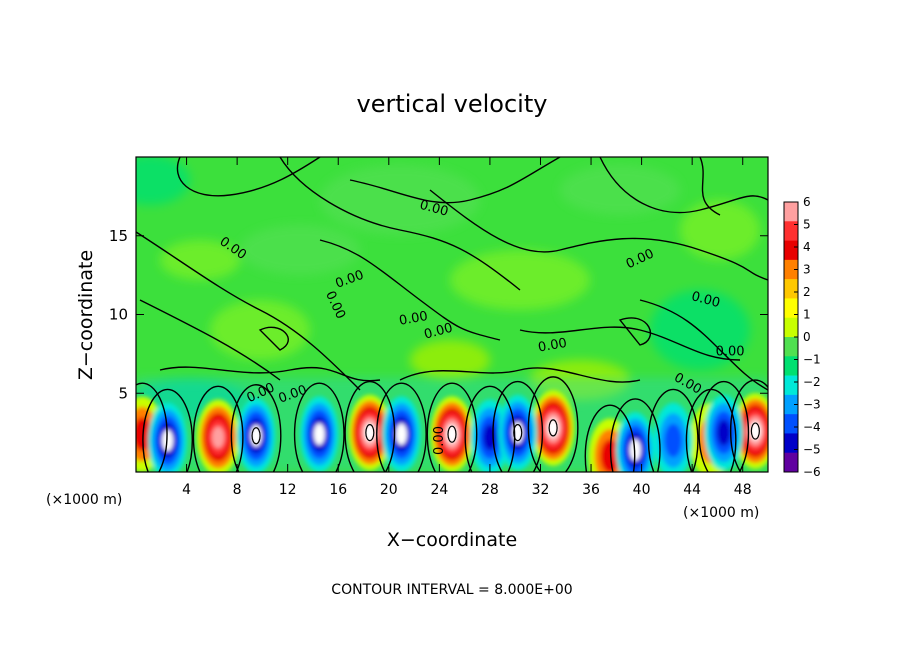 The width and height of the screenshot is (904, 654). I want to click on colorbar-label: 0, so click(807, 337).